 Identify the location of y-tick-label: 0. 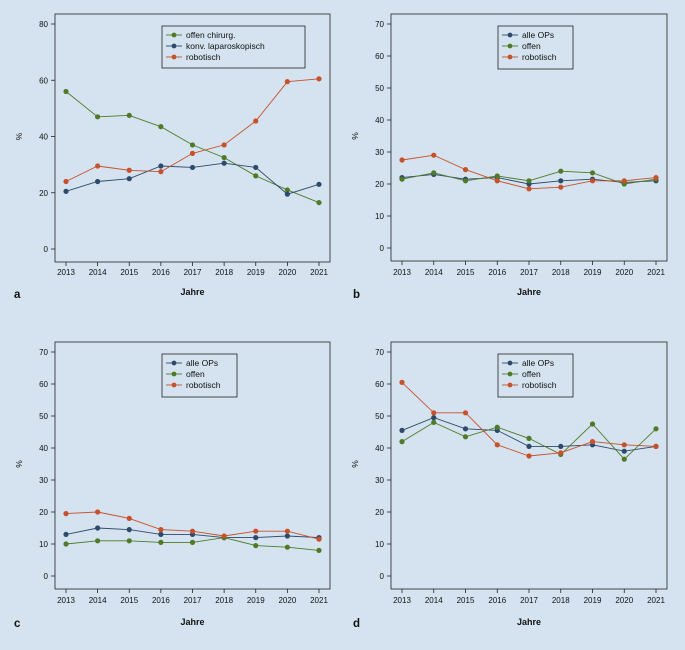
(382, 248).